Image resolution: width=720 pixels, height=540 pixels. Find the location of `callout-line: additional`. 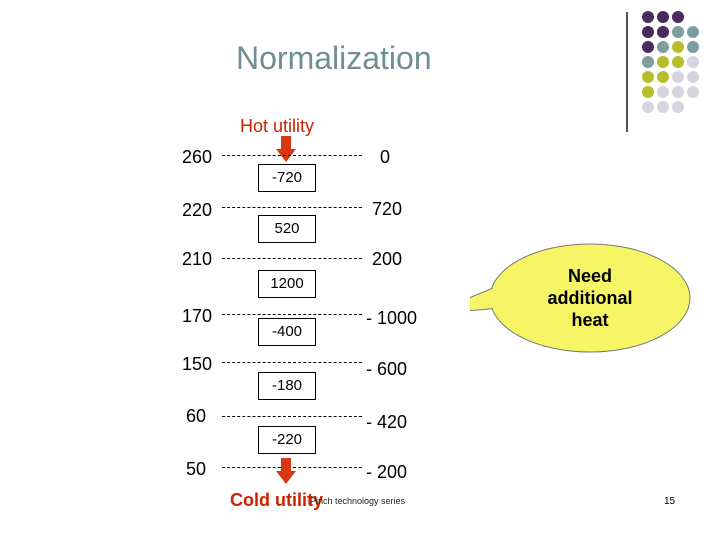

callout-line: additional is located at coordinates (590, 298).